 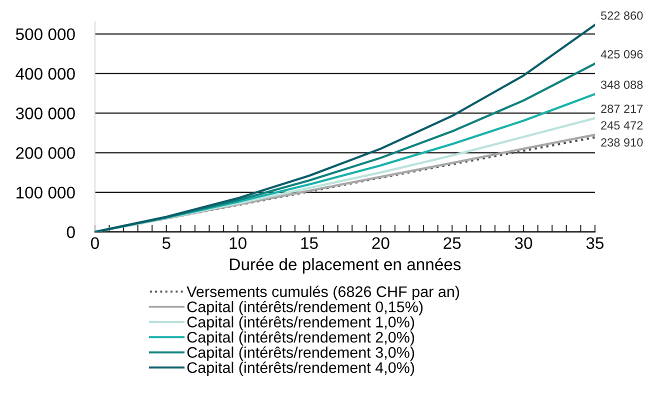 I want to click on y-tick-label: 100 000, so click(x=45, y=192).